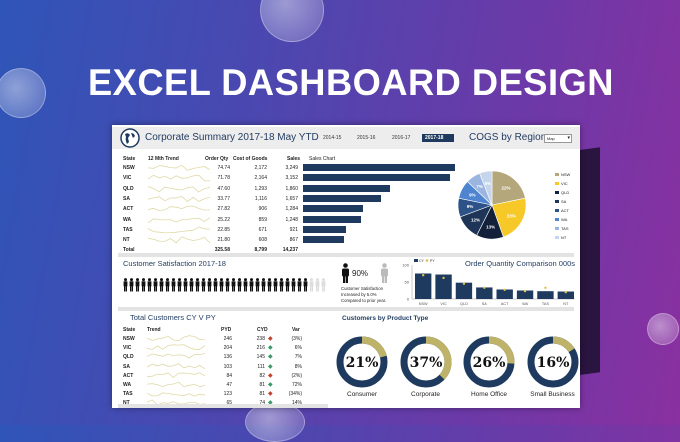 The height and width of the screenshot is (442, 680). What do you see at coordinates (229, 385) in the screenshot?
I see `row-pyd: 47` at bounding box center [229, 385].